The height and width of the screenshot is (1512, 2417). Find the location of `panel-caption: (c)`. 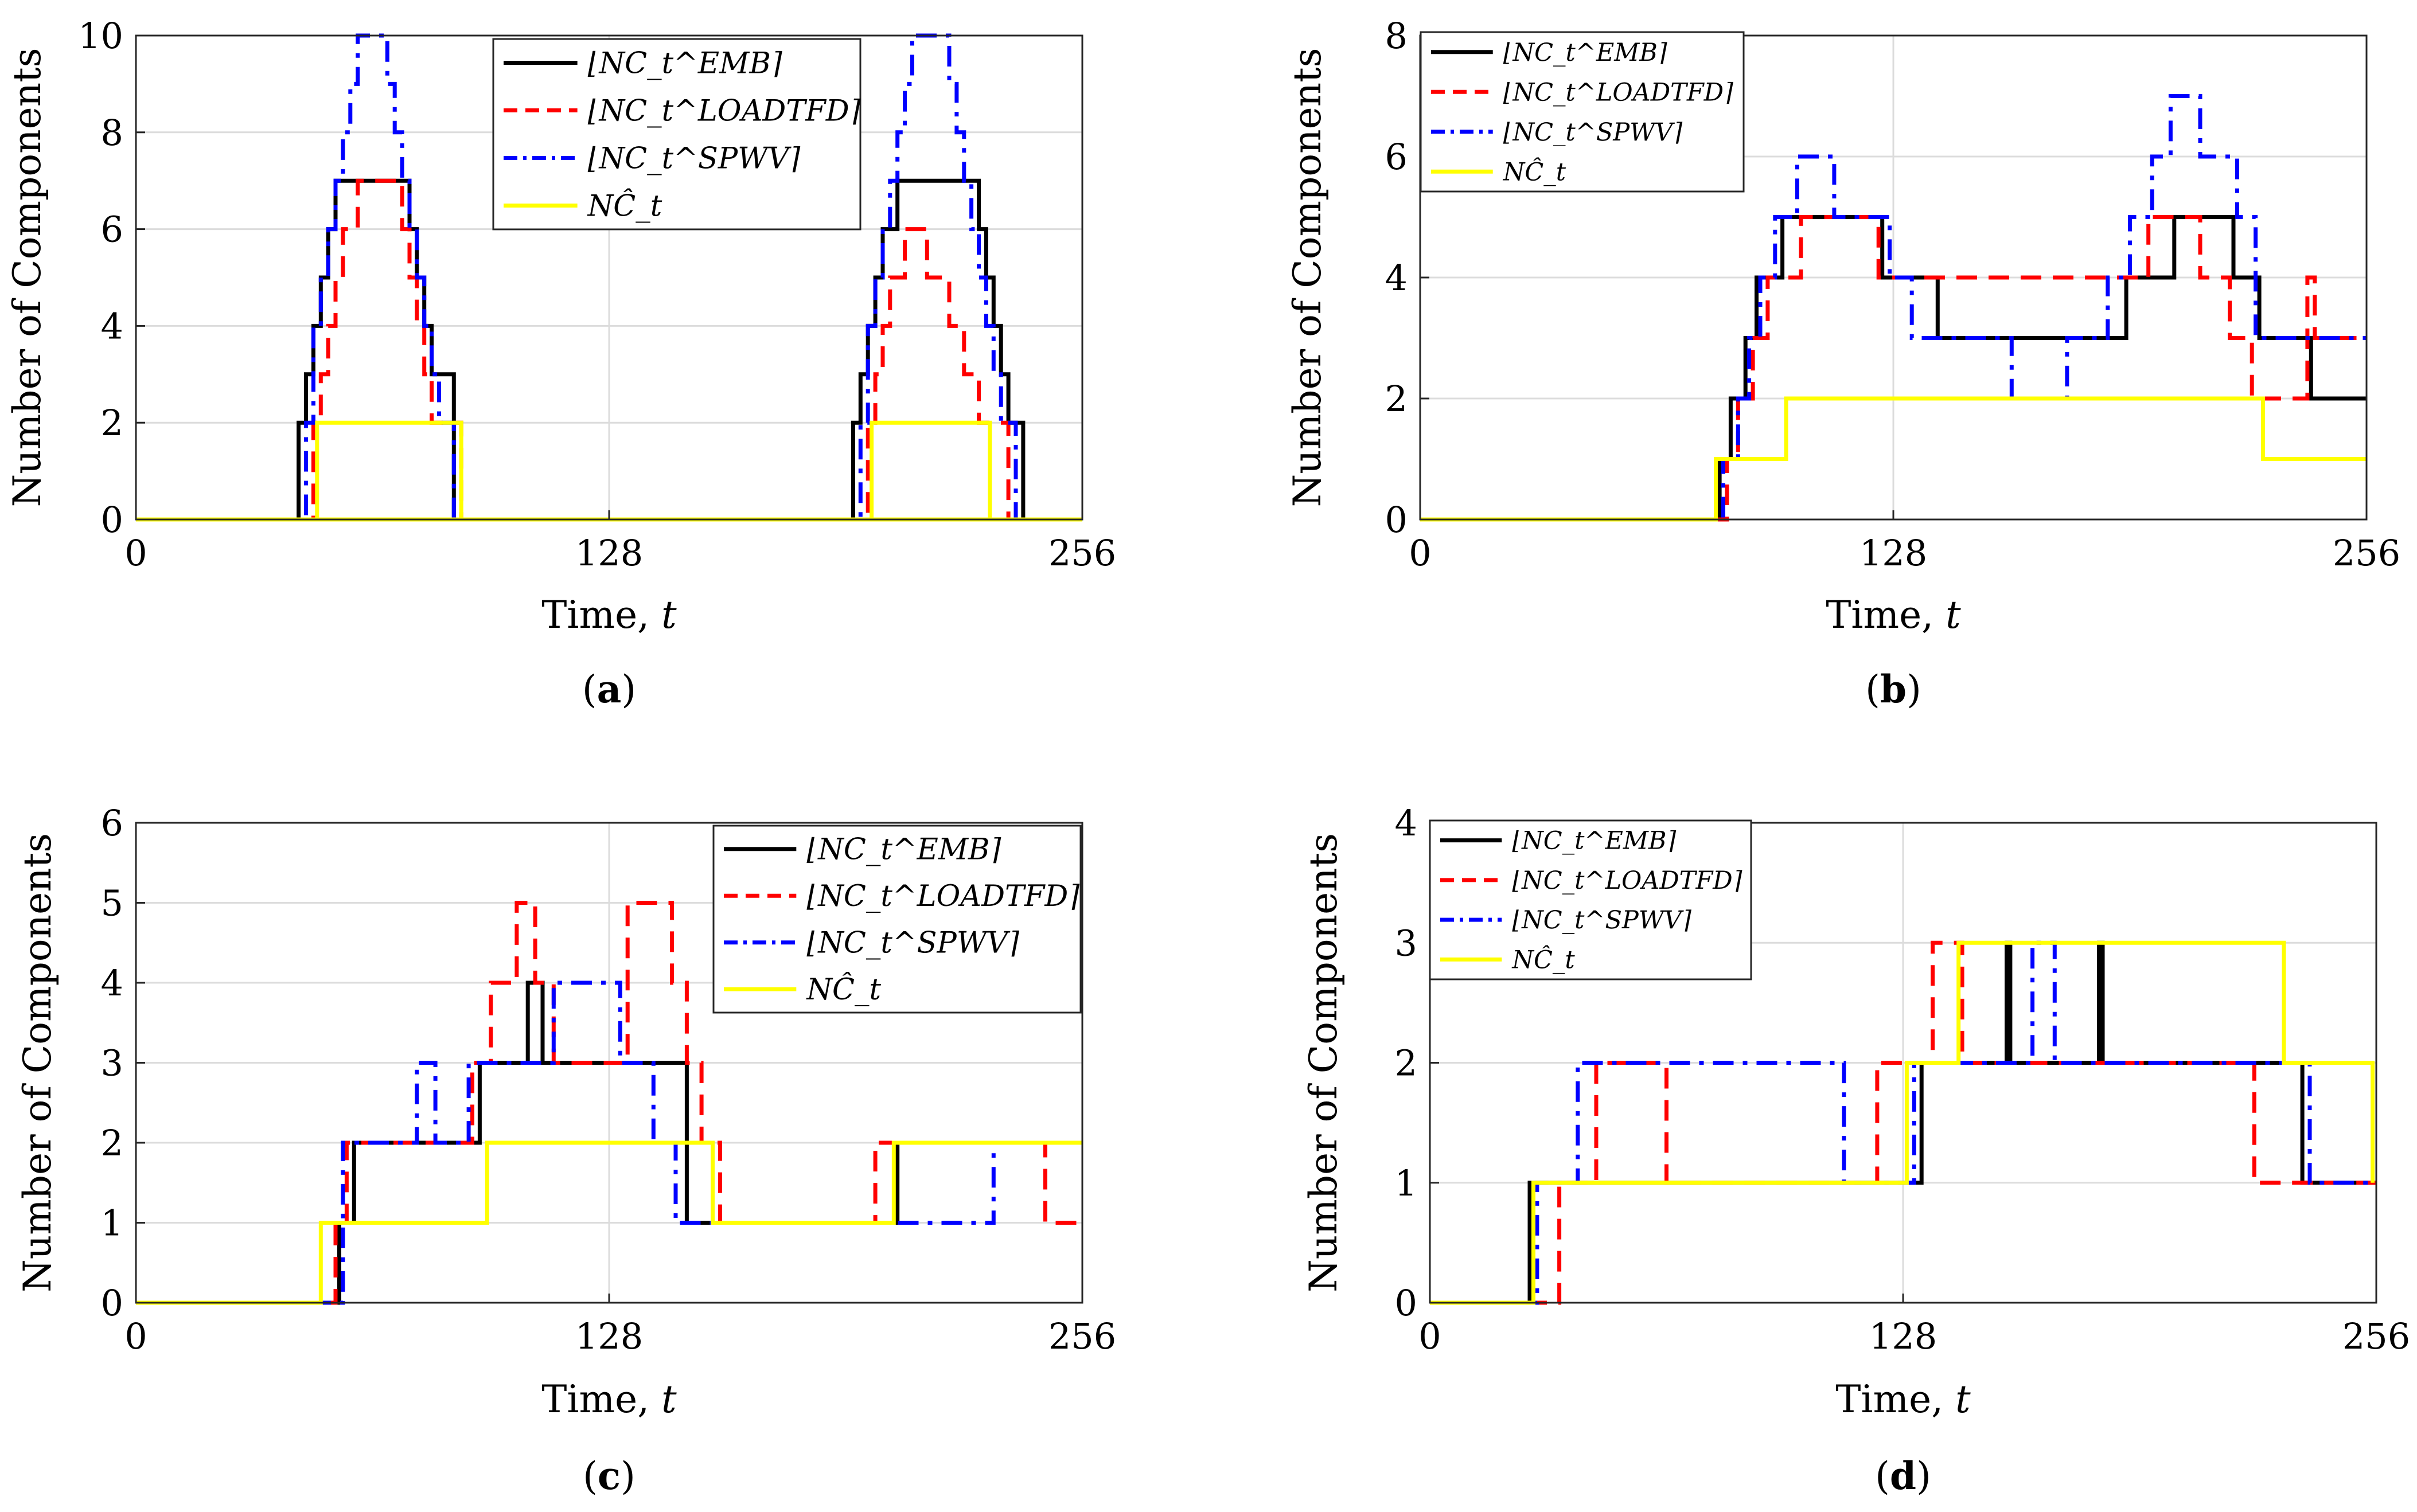

panel-caption: (c) is located at coordinates (609, 1476).